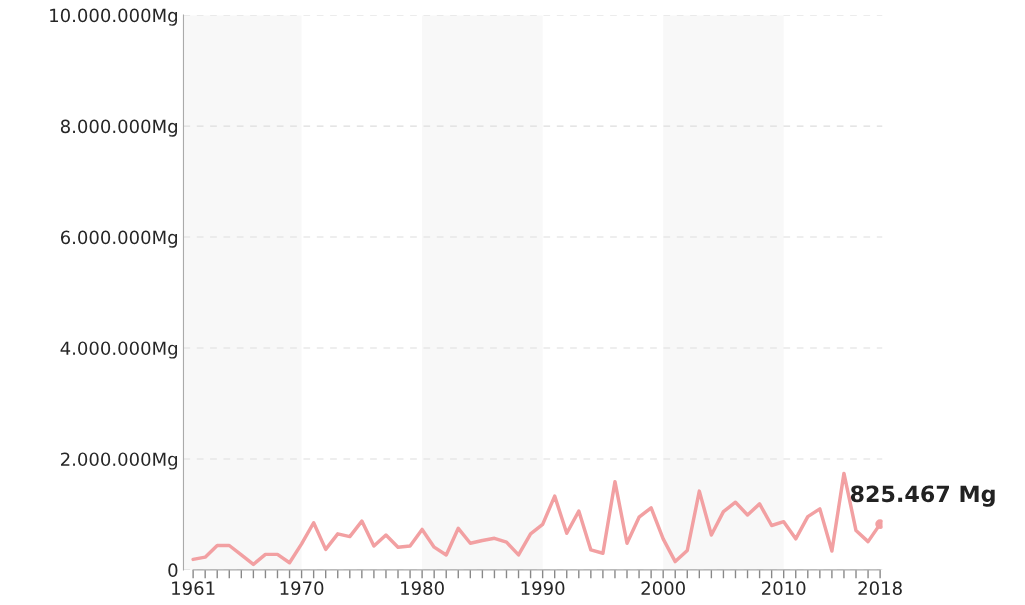  What do you see at coordinates (173, 570) in the screenshot?
I see `y-tick-label: 0` at bounding box center [173, 570].